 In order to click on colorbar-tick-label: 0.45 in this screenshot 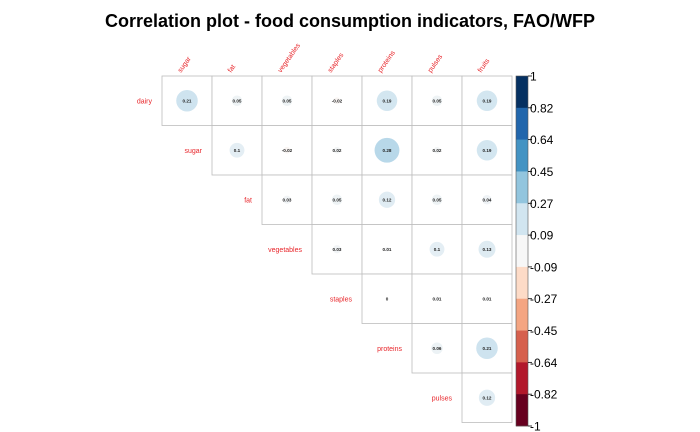, I will do `click(542, 172)`.